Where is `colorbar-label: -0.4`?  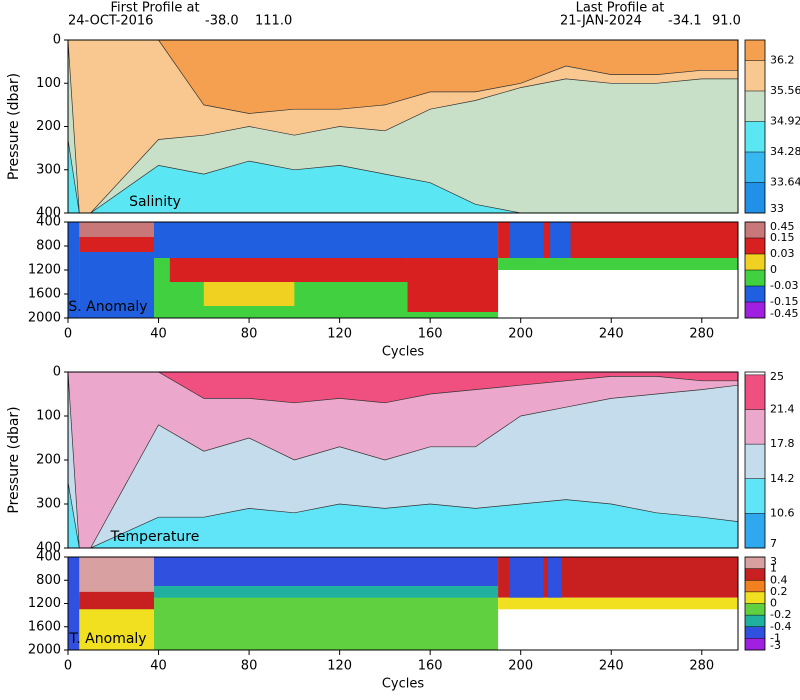 colorbar-label: -0.4 is located at coordinates (780, 626).